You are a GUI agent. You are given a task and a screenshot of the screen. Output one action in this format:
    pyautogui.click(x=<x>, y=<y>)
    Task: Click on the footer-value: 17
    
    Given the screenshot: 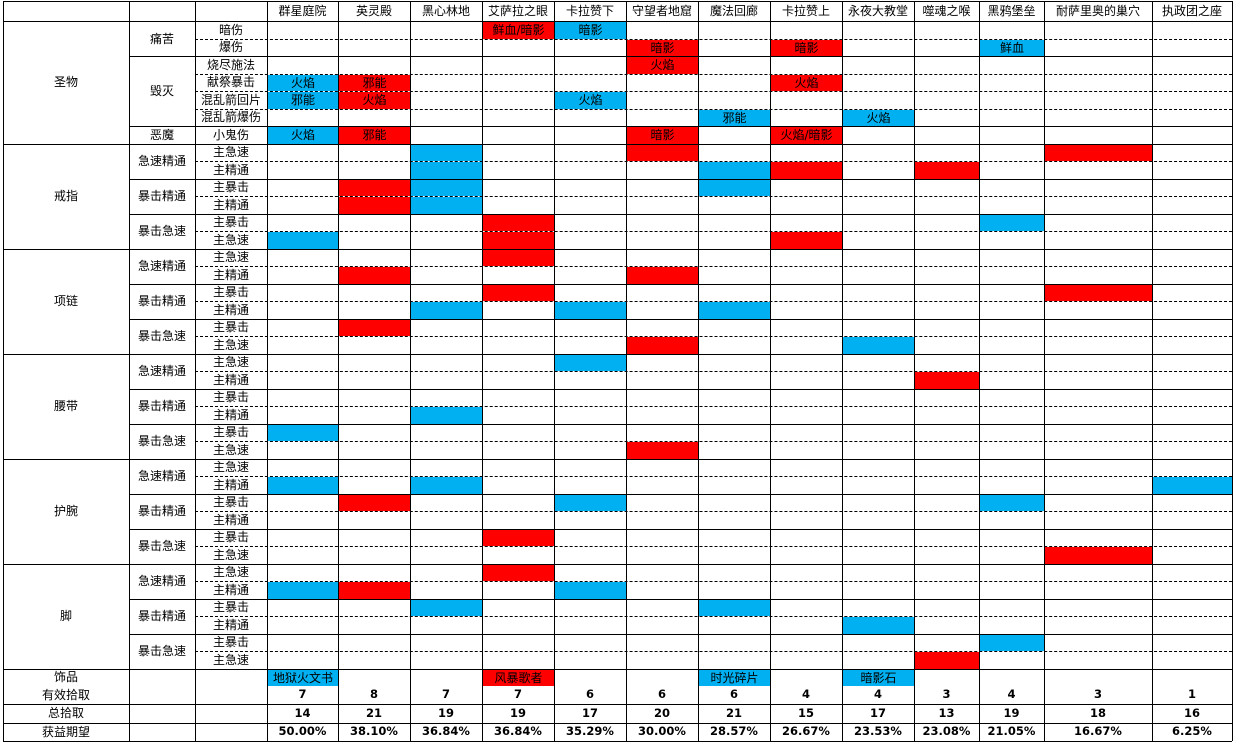 What is the action you would take?
    pyautogui.click(x=589, y=712)
    